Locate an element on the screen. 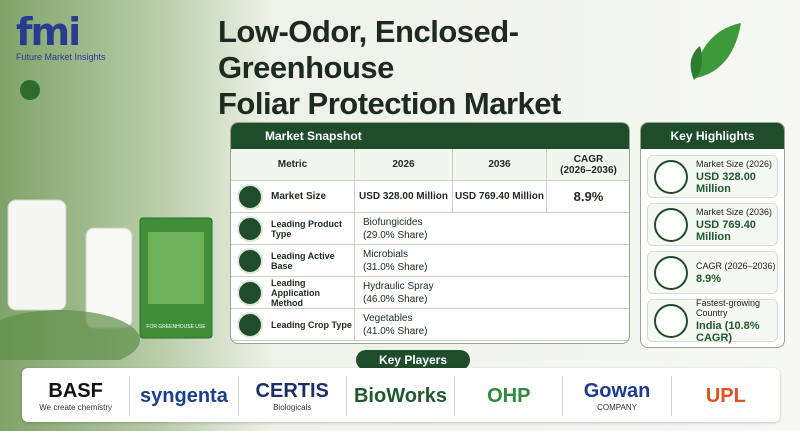 The image size is (800, 431). value: Hydraulic Spray is located at coordinates (398, 286).